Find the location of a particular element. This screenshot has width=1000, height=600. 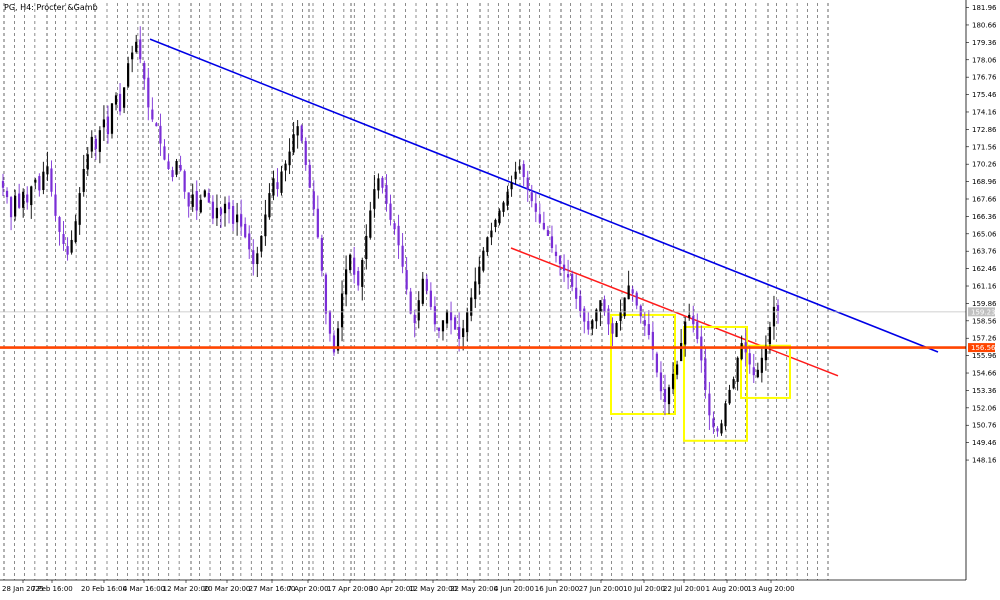

y-tick-label: 161.16 is located at coordinates (984, 287).